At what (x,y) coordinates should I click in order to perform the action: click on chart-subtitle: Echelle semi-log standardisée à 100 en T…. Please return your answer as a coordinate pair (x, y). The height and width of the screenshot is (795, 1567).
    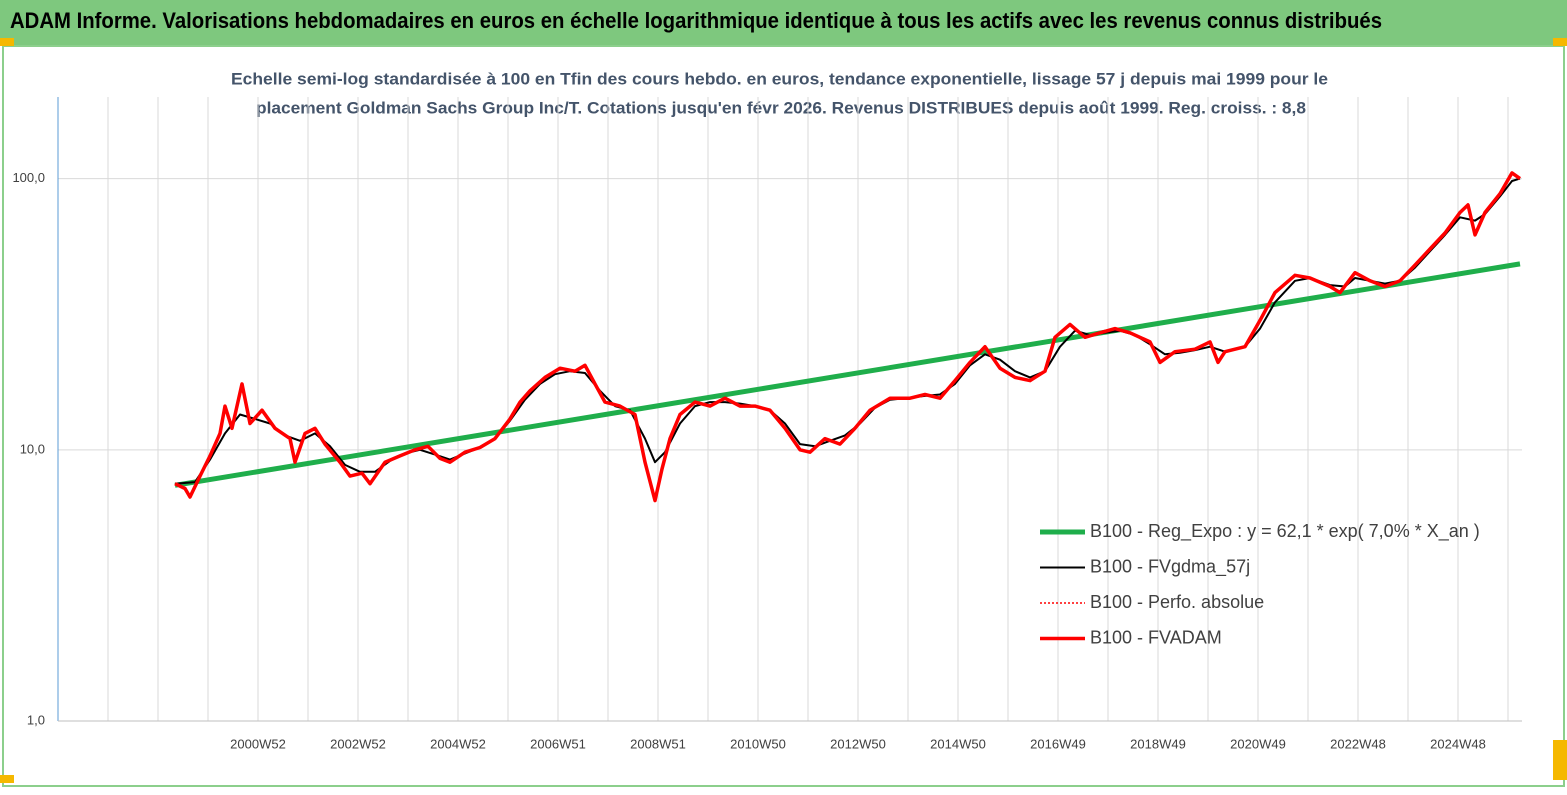
    Looking at the image, I should click on (779, 78).